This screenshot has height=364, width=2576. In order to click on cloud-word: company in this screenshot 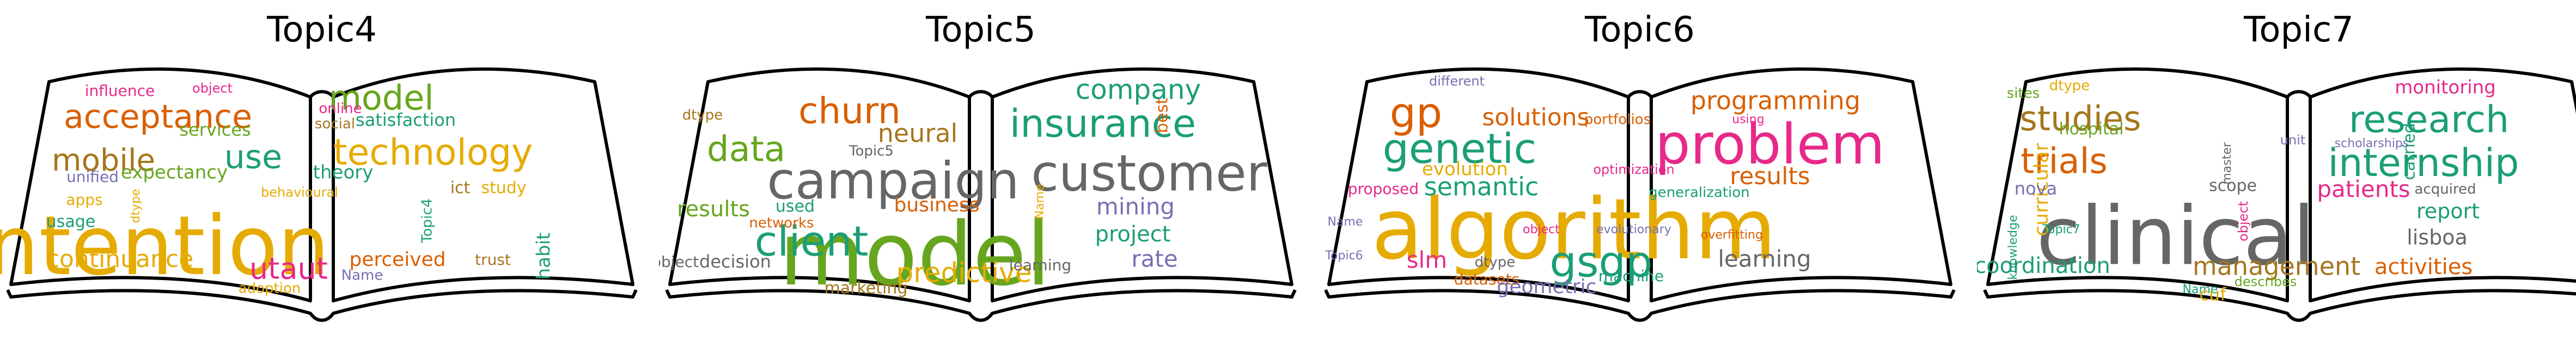, I will do `click(1138, 90)`.